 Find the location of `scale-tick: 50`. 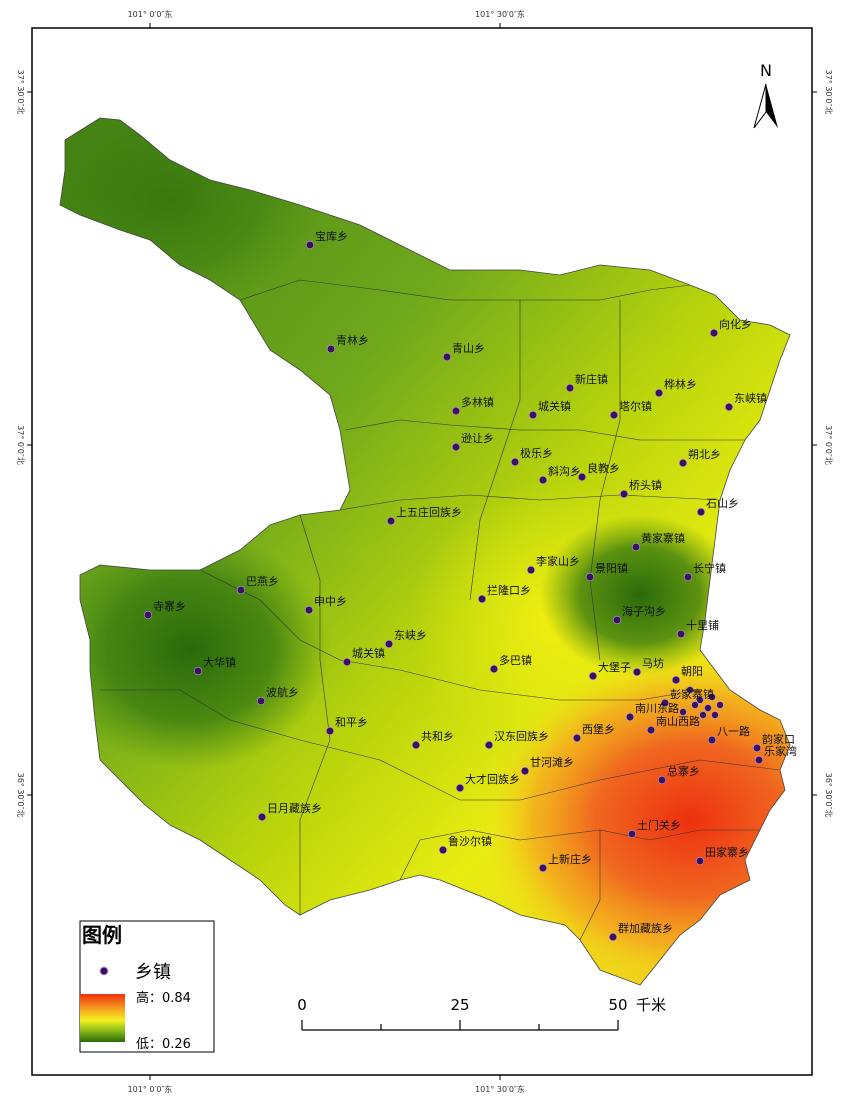

scale-tick: 50 is located at coordinates (617, 1005).